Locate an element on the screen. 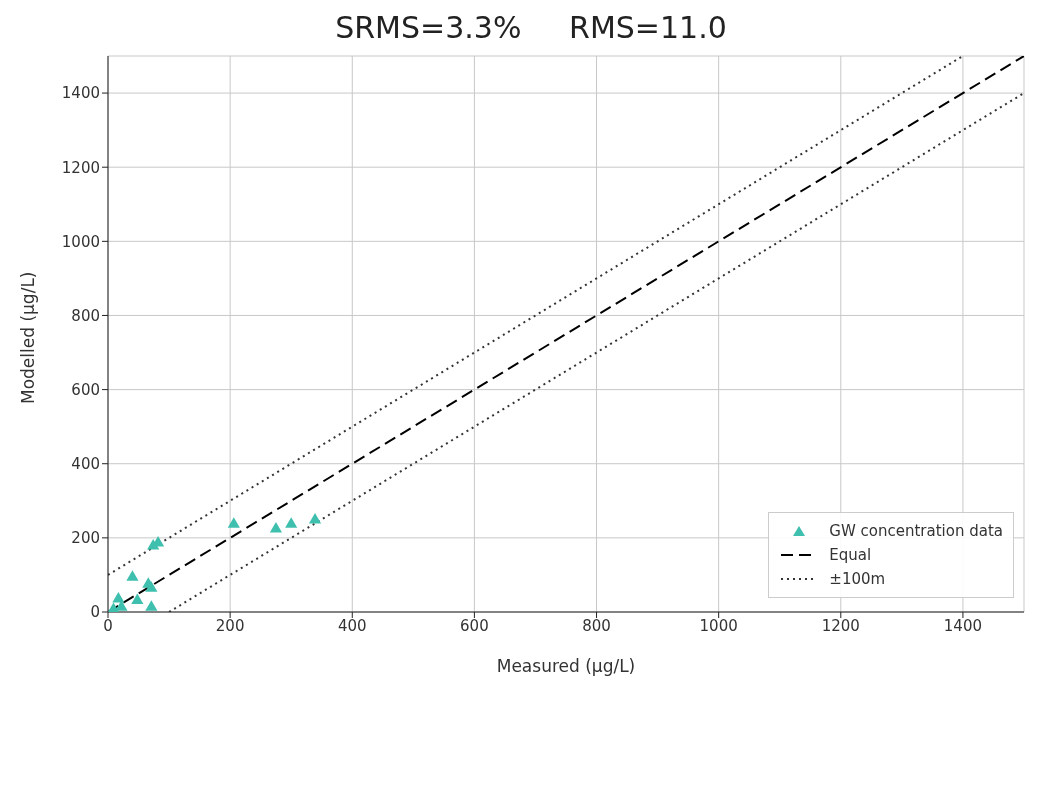  y-tick-label: 200 is located at coordinates (85, 538).